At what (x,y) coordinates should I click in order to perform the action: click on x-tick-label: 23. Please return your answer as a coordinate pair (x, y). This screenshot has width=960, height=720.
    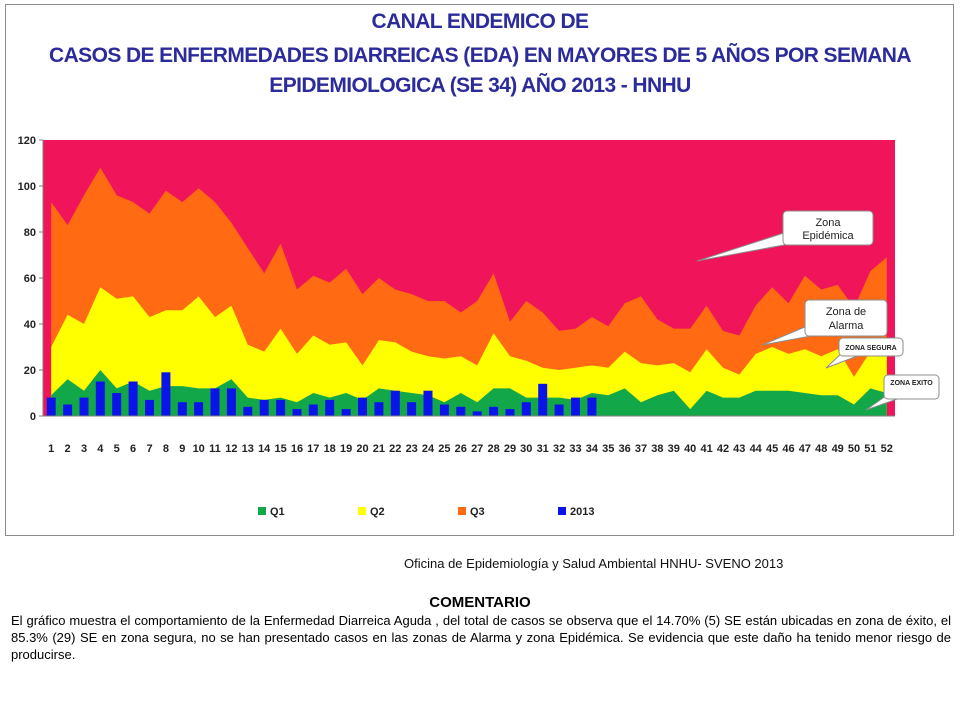
    Looking at the image, I should click on (412, 449).